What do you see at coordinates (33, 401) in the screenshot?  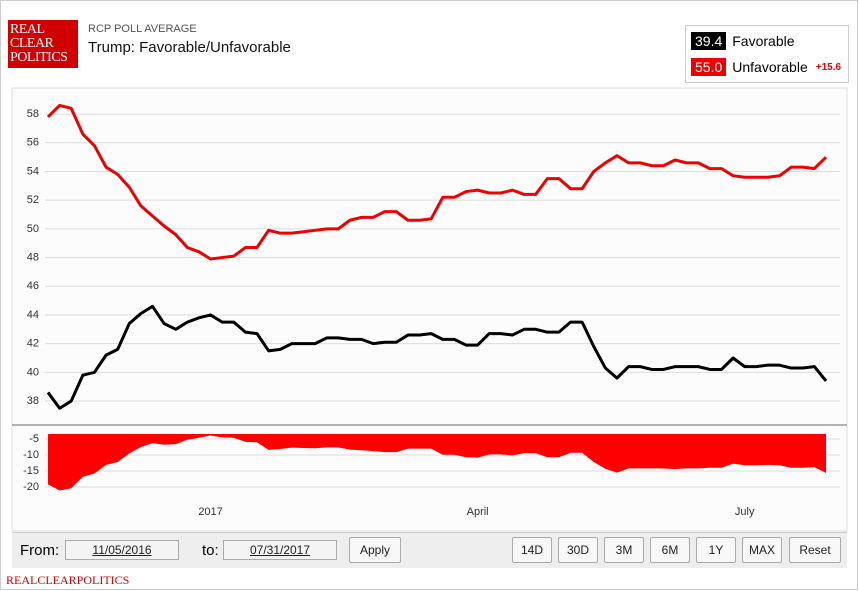 I see `y-tick-label: 38` at bounding box center [33, 401].